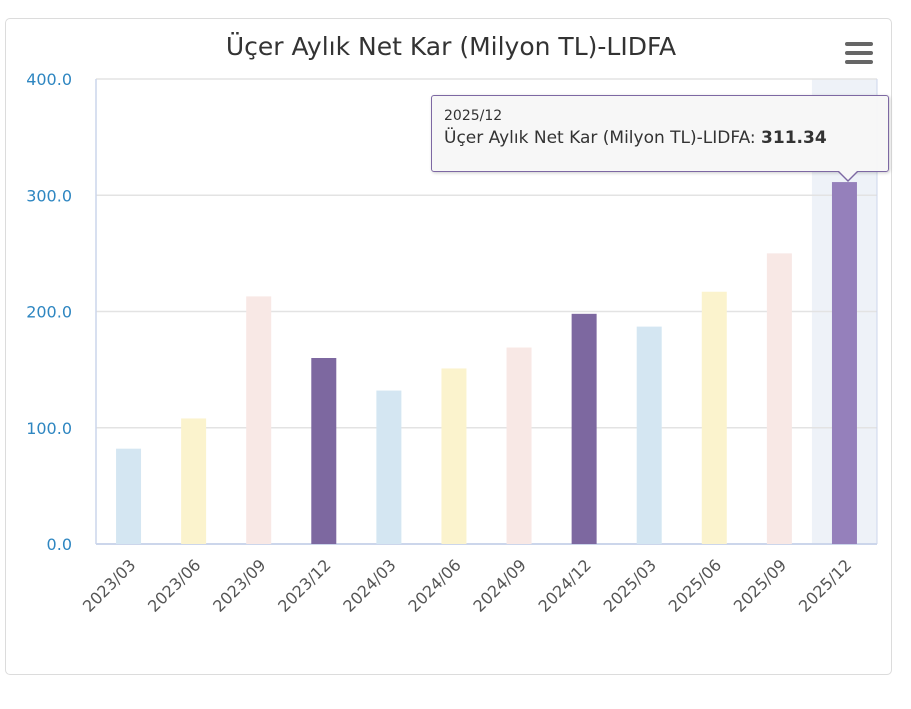 This screenshot has width=911, height=709. Describe the element at coordinates (451, 46) in the screenshot. I see `chart-title: Üçer Aylık Net Kar (Milyon TL)-LIDFA` at that location.